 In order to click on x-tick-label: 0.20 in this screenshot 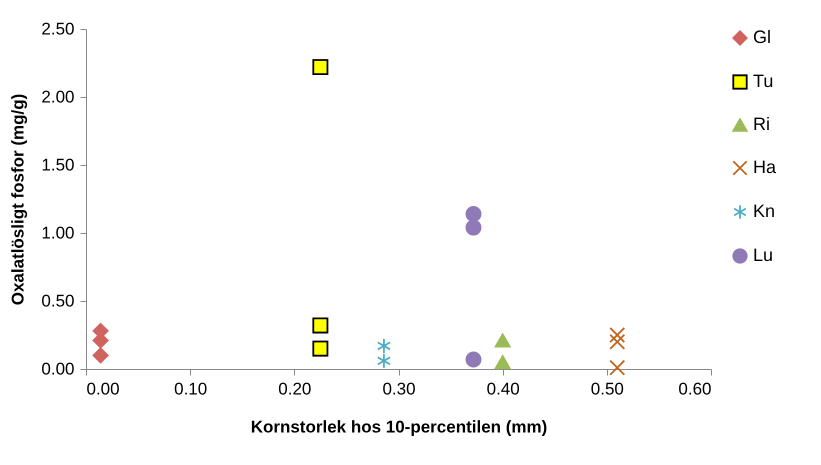, I will do `click(295, 389)`.